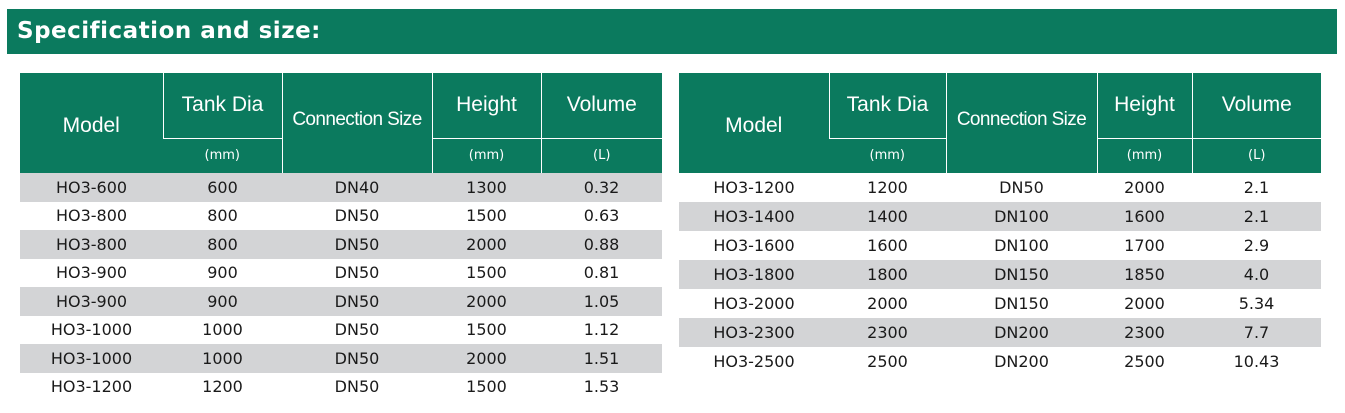 Image resolution: width=1345 pixels, height=413 pixels. I want to click on page-title: Specification and size:, so click(169, 31).